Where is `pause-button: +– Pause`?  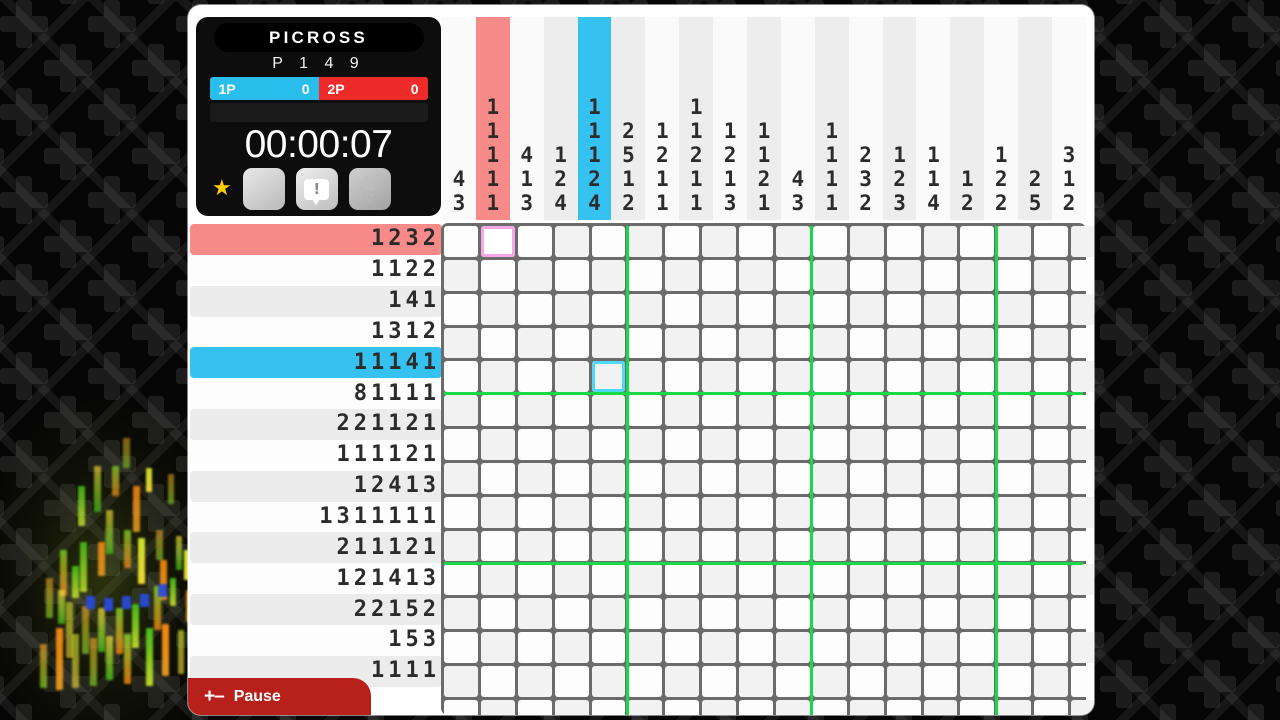
pause-button: +– Pause is located at coordinates (279, 696).